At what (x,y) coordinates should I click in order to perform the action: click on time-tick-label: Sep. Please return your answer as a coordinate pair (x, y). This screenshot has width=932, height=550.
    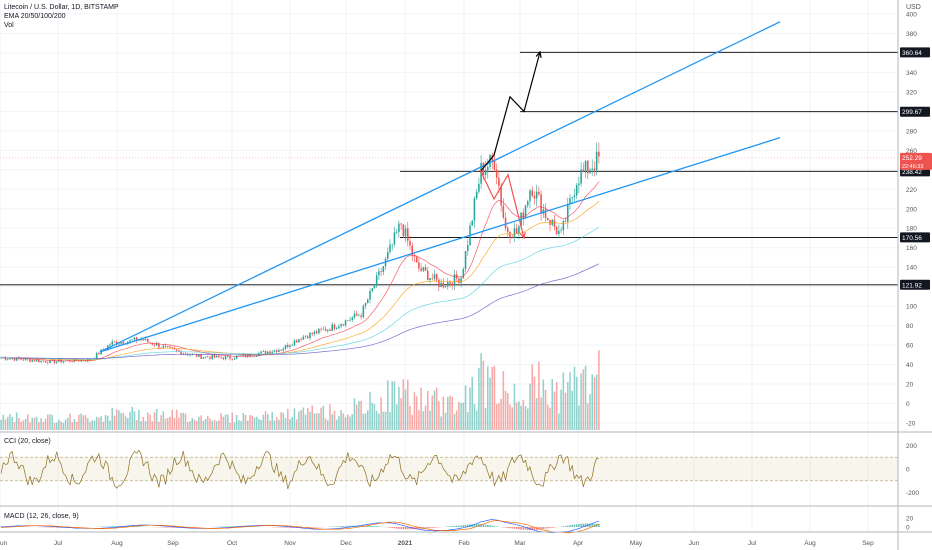
    Looking at the image, I should click on (173, 543).